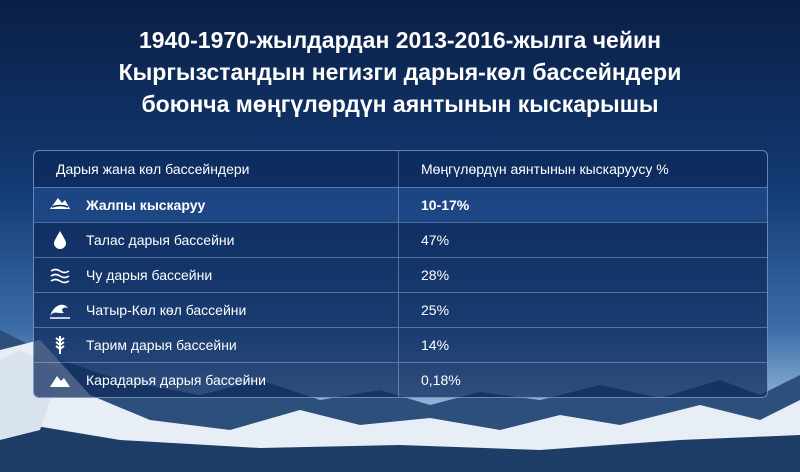  I want to click on reduction-value: 28%, so click(435, 275).